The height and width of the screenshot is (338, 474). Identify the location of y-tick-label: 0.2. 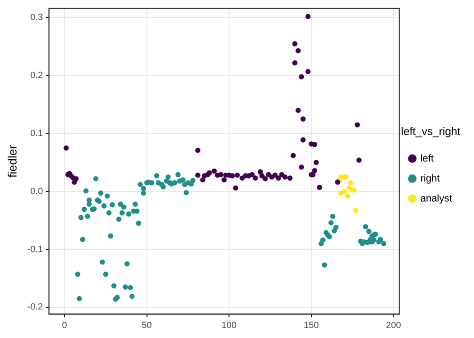
(36, 75).